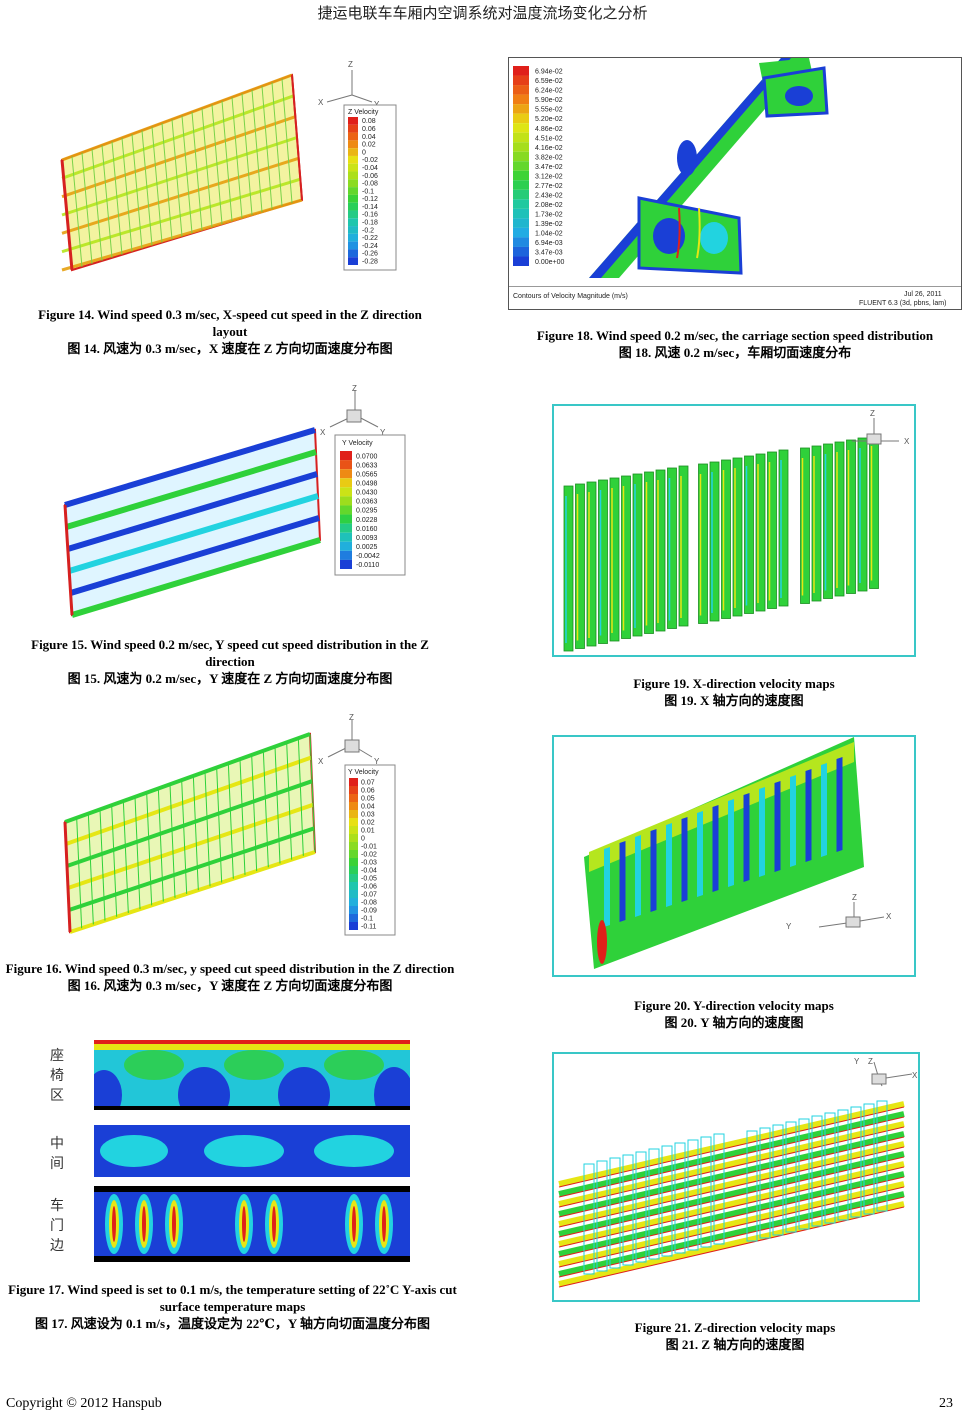 The image size is (965, 1414). Describe the element at coordinates (549, 129) in the screenshot. I see `legend-value: 4.86e-02` at that location.